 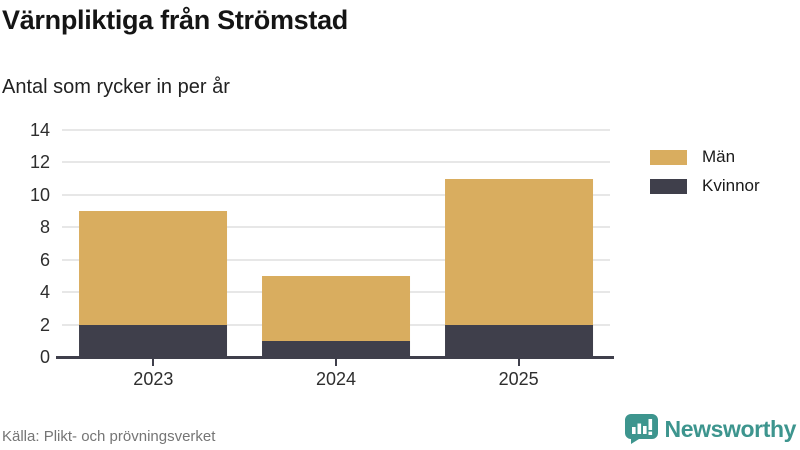 I want to click on legend-label: Kvinnor, so click(x=731, y=185).